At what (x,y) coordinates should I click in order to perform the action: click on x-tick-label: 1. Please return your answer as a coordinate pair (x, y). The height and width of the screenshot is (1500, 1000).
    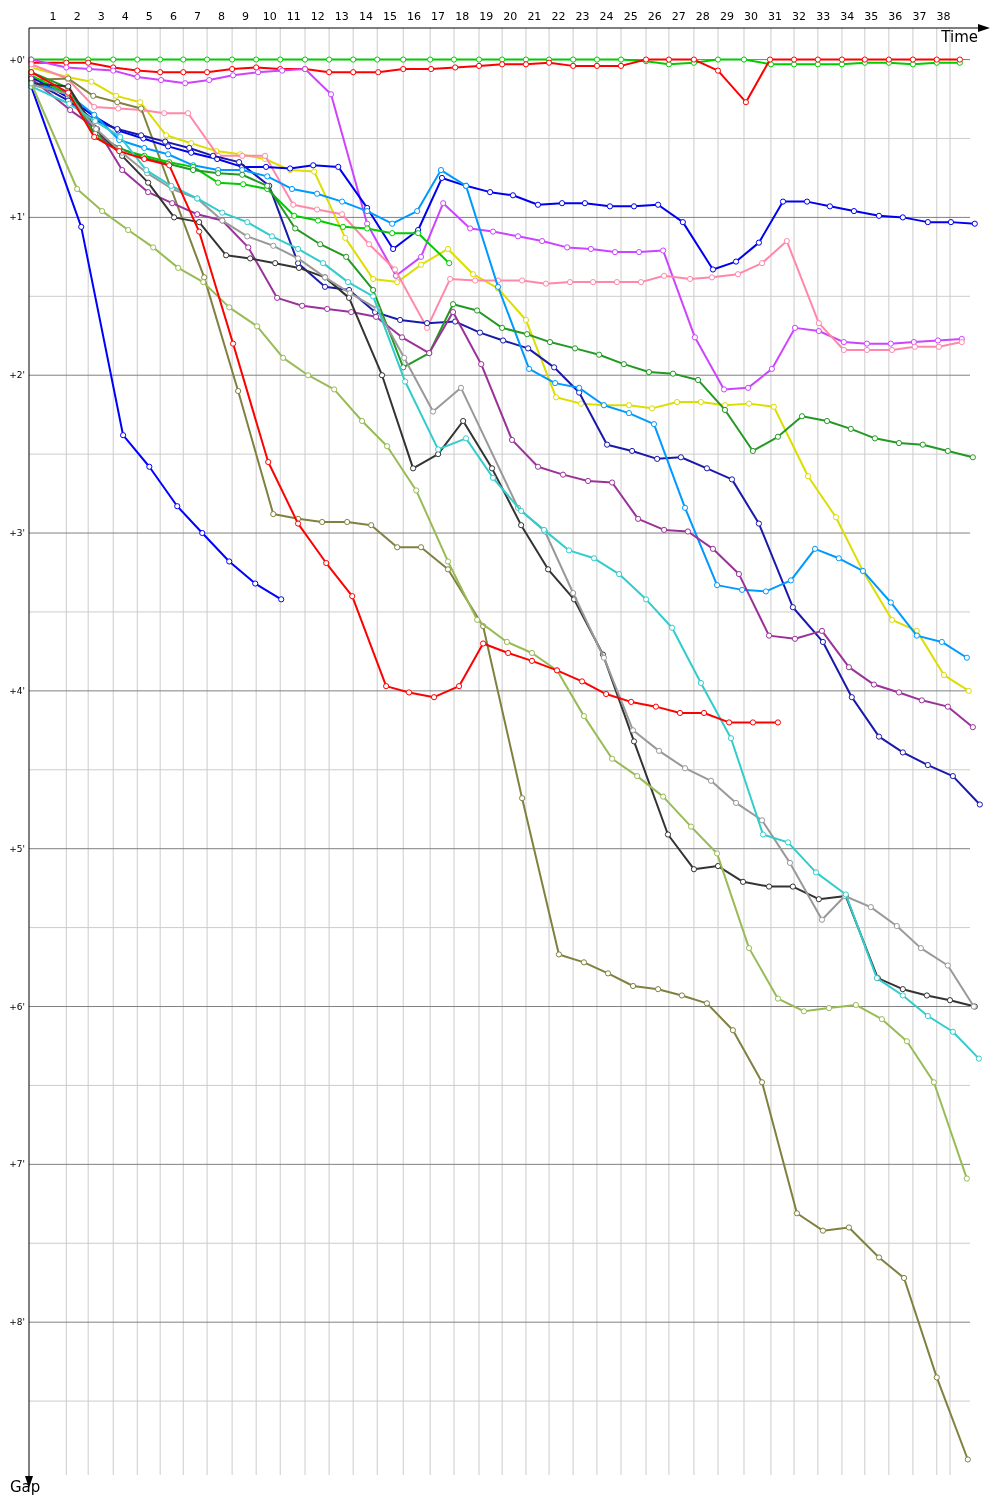
    Looking at the image, I should click on (53, 16).